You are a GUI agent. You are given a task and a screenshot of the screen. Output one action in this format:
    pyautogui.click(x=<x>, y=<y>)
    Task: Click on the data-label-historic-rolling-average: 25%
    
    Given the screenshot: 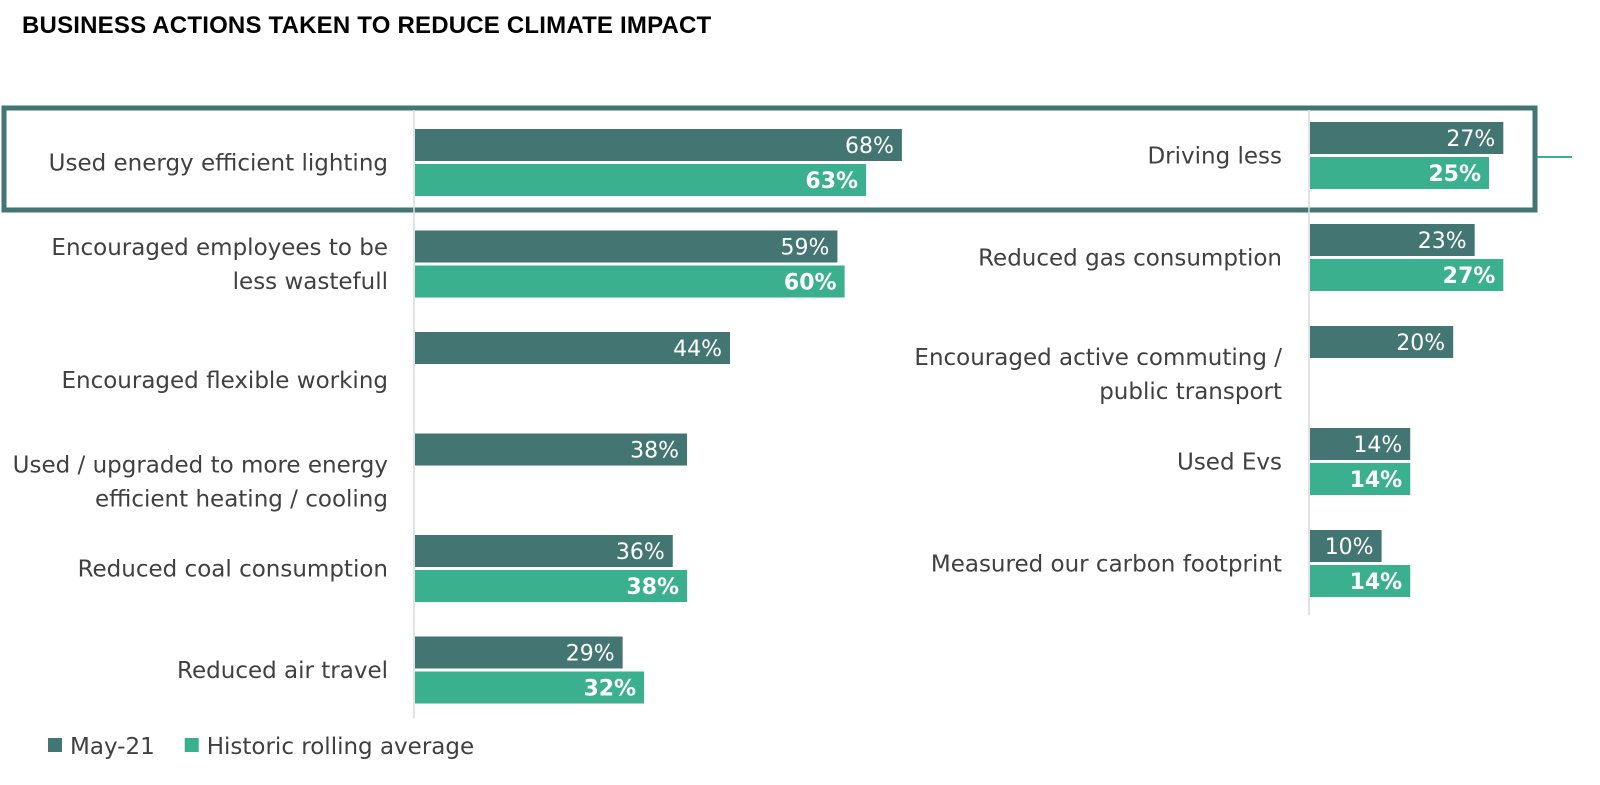 What is the action you would take?
    pyautogui.click(x=1454, y=174)
    